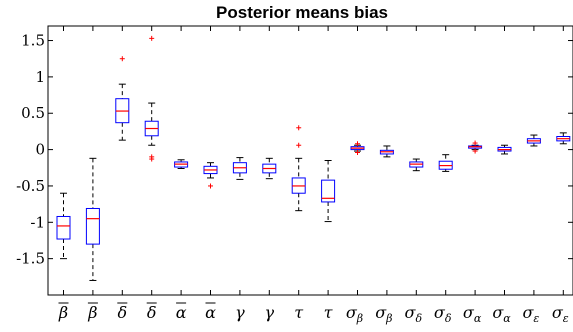  I want to click on y-tick-label: -1.5, so click(30, 259).